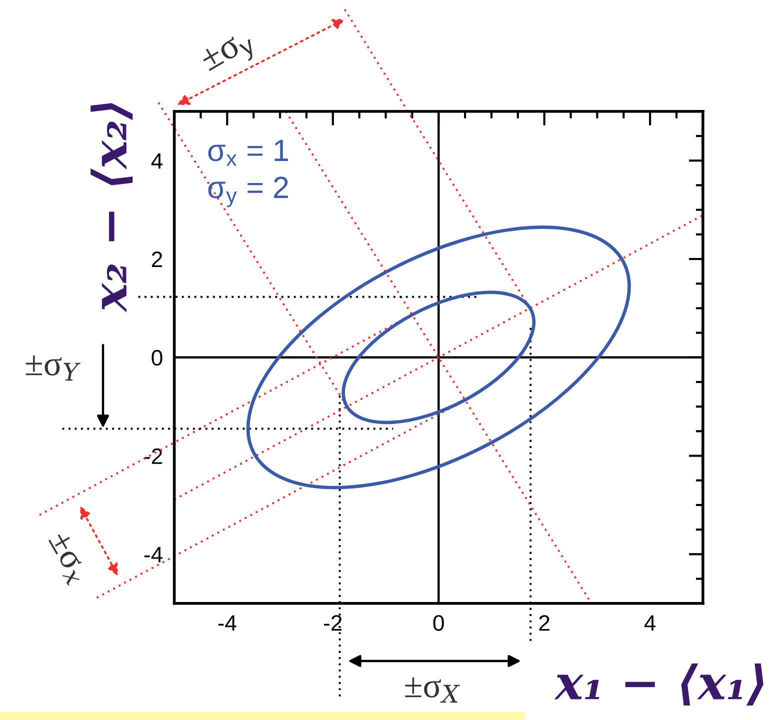 This screenshot has height=720, width=779. What do you see at coordinates (333, 623) in the screenshot?
I see `x-tick-label: -2` at bounding box center [333, 623].